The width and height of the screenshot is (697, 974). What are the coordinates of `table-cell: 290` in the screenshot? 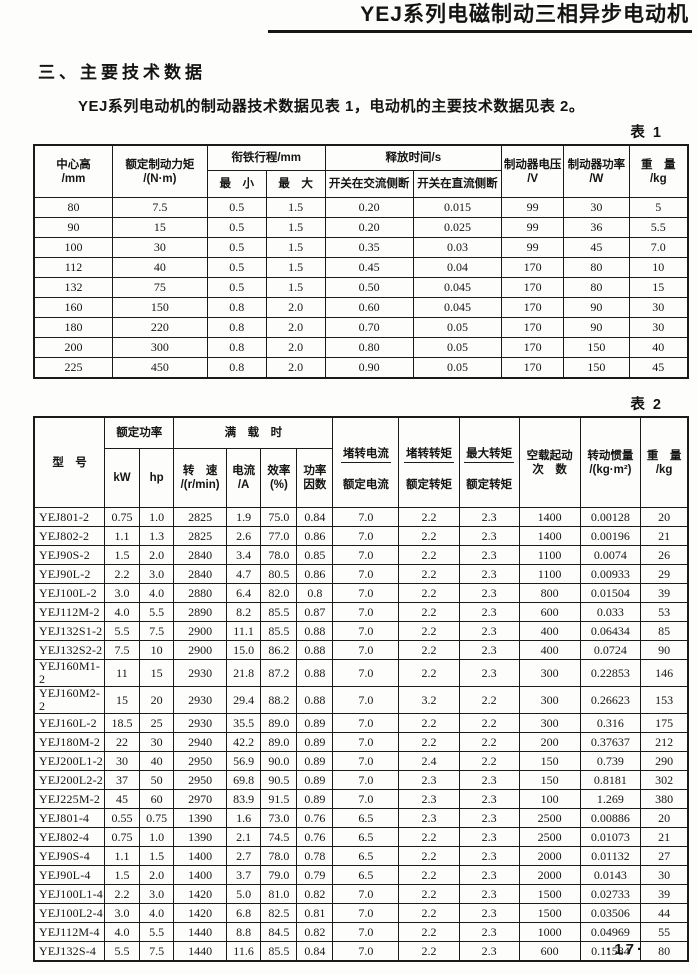 It's located at (664, 761).